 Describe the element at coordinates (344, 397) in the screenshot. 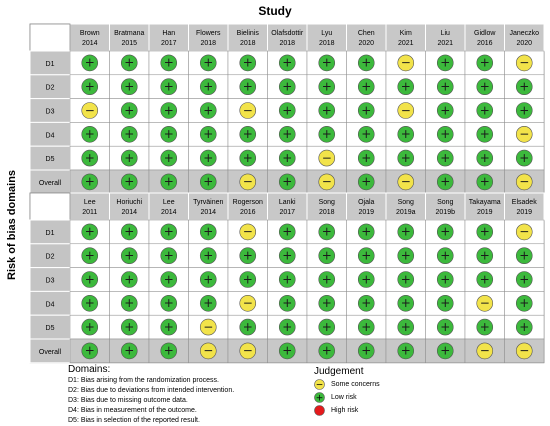

I see `low-risk-label: Low risk` at that location.